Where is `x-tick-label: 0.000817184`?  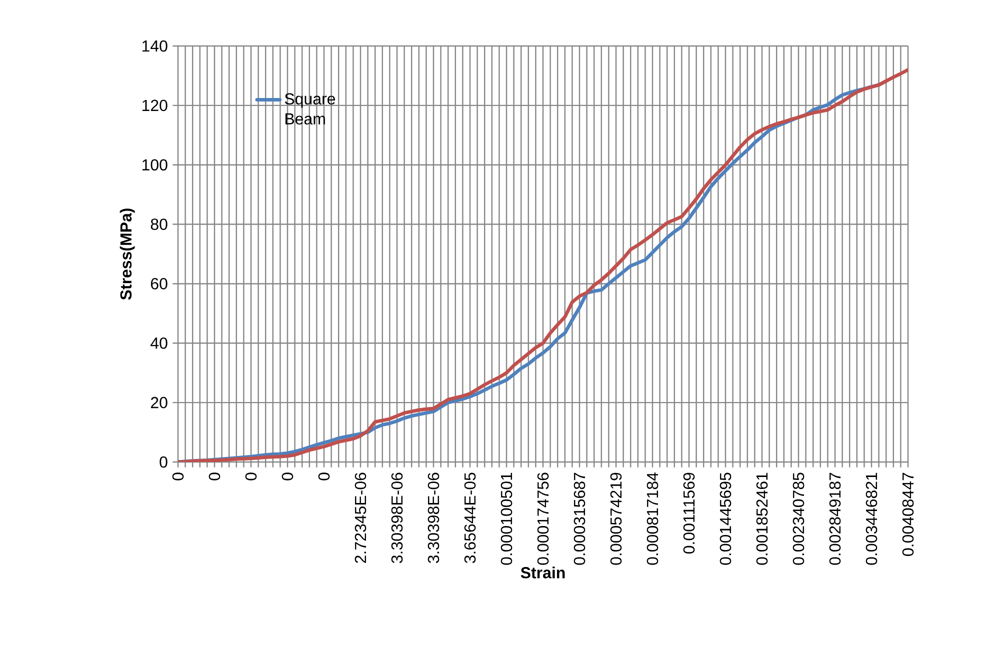
x-tick-label: 0.000817184 is located at coordinates (652, 518).